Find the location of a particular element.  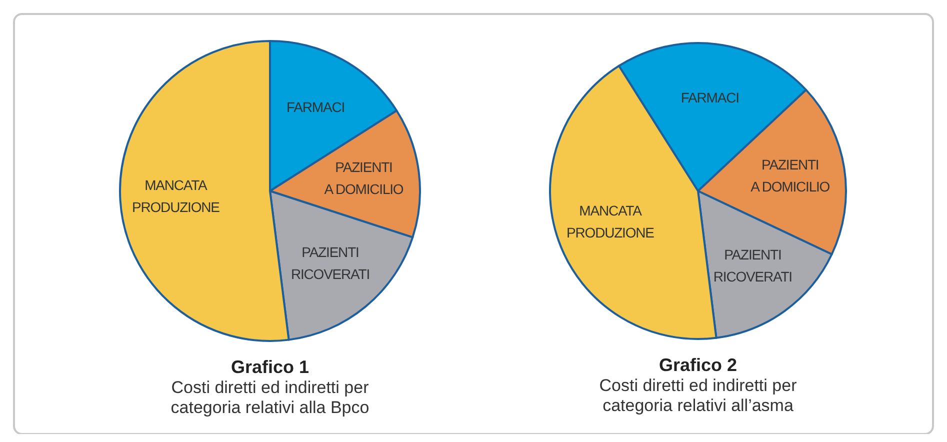

text: Costi diretti ed indiretti per categoria relativi all’asma is located at coordinates (698, 395).